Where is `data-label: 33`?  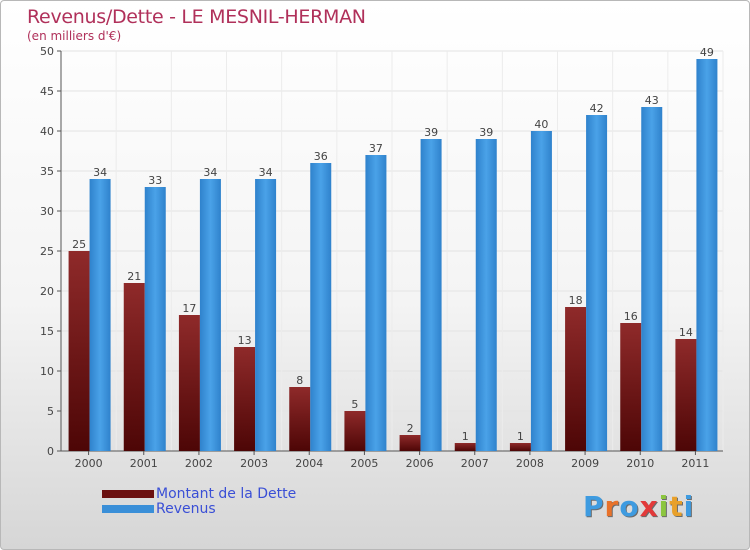
data-label: 33 is located at coordinates (155, 180).